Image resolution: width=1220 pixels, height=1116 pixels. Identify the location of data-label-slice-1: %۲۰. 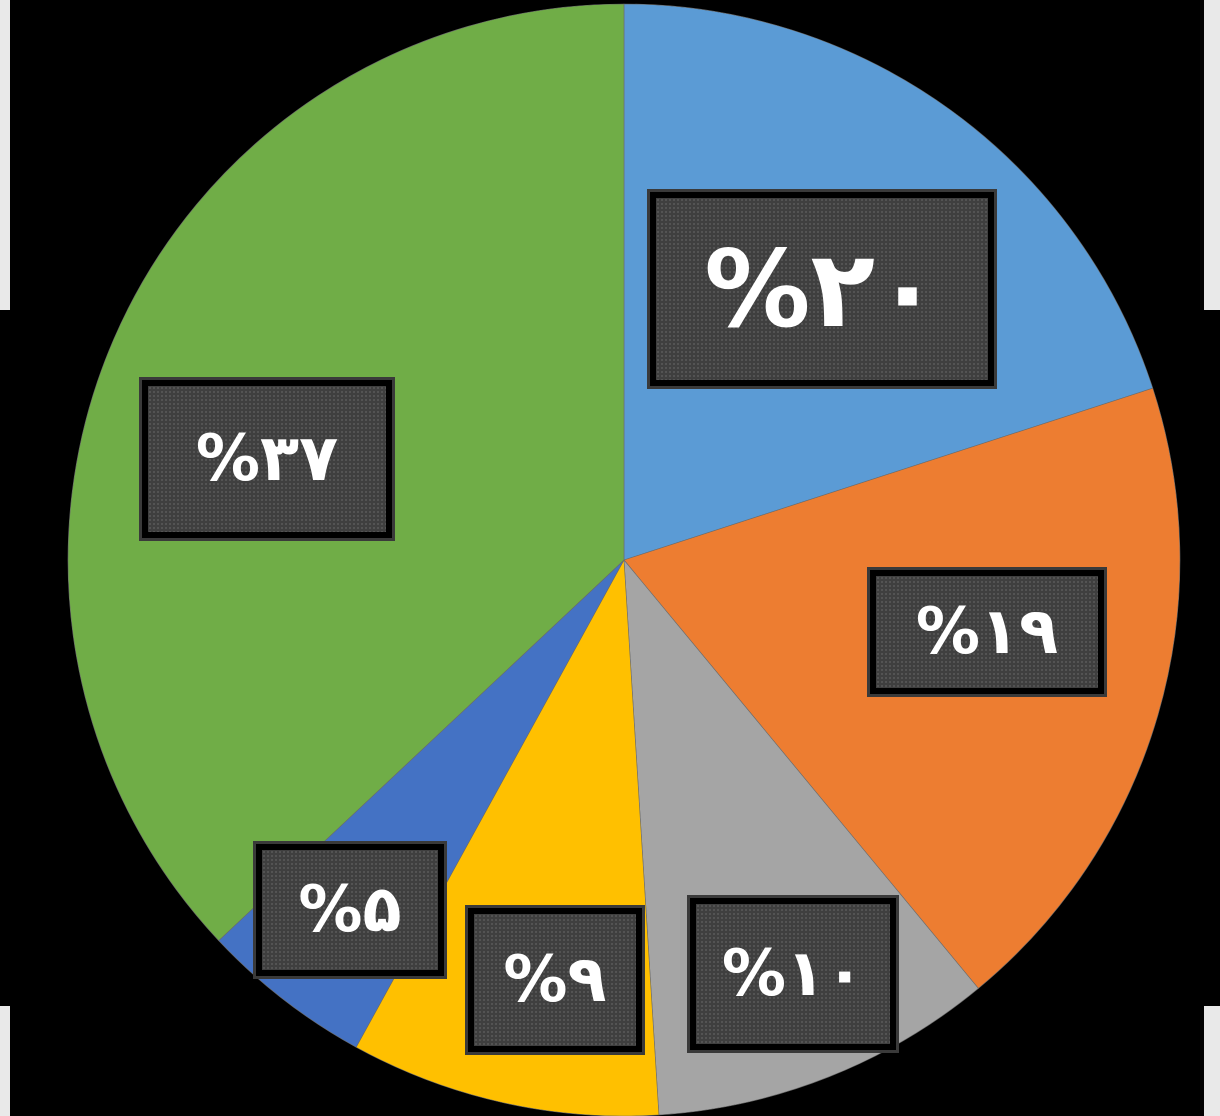
(824, 291).